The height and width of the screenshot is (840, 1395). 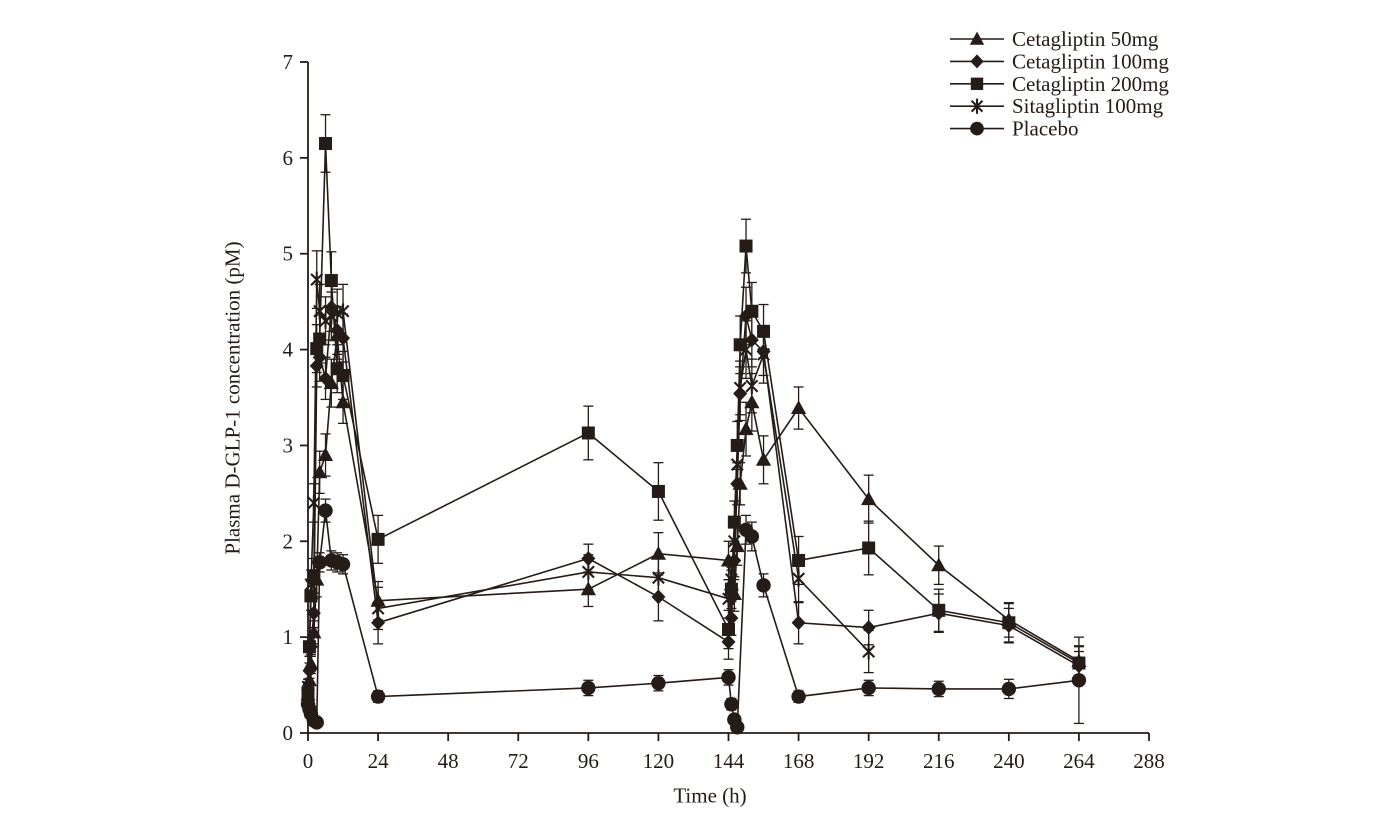 I want to click on diamond-marker-icon, so click(x=977, y=61).